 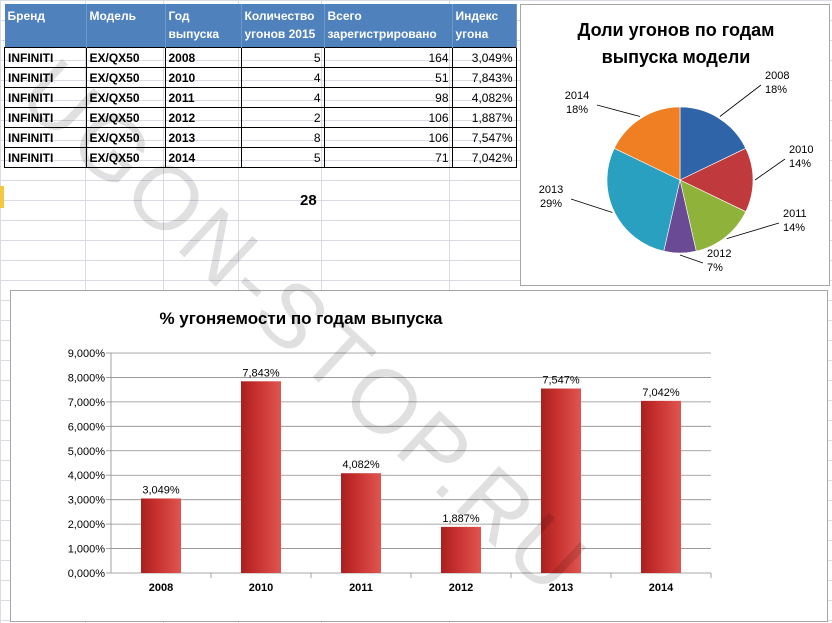 I want to click on header-registered: Всего зарегистрировано, so click(x=388, y=26).